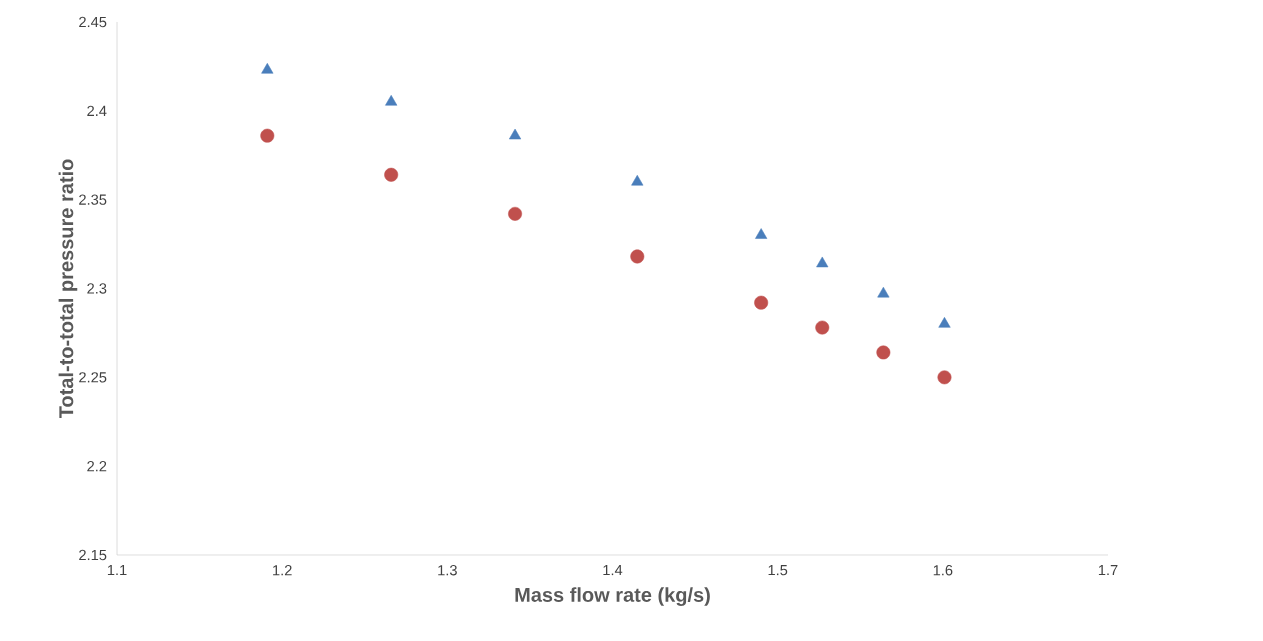 Image resolution: width=1263 pixels, height=641 pixels. Describe the element at coordinates (778, 570) in the screenshot. I see `x-tick-label: 1.5` at that location.